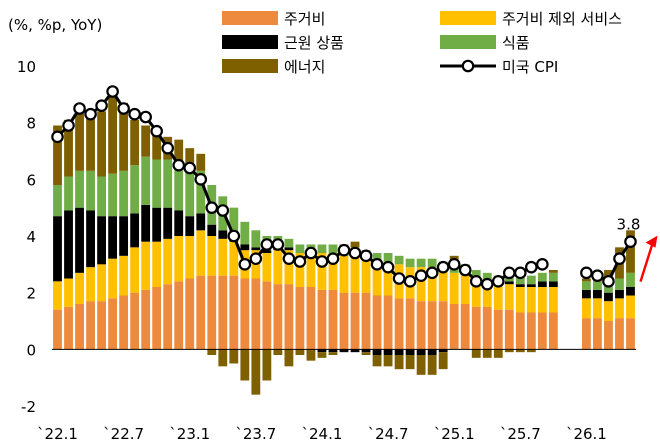 The image size is (660, 446). I want to click on arrow-shaft, so click(646, 263).